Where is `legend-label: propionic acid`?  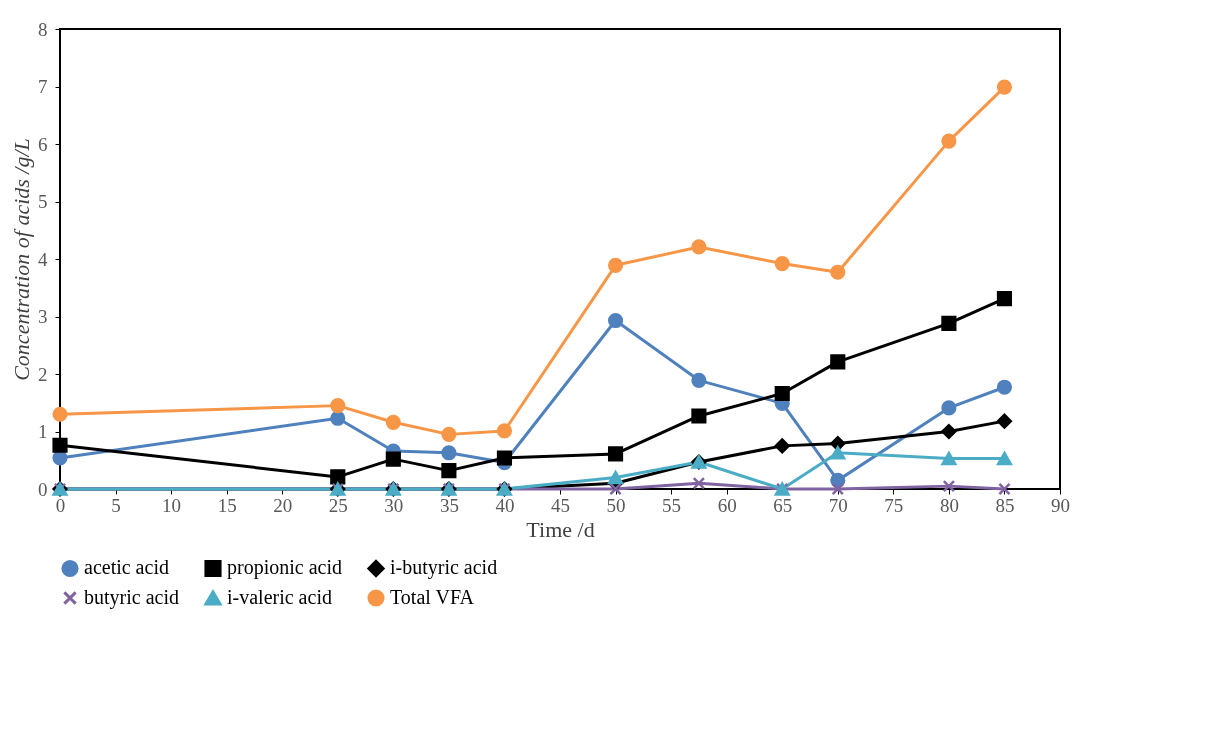 legend-label: propionic acid is located at coordinates (284, 568).